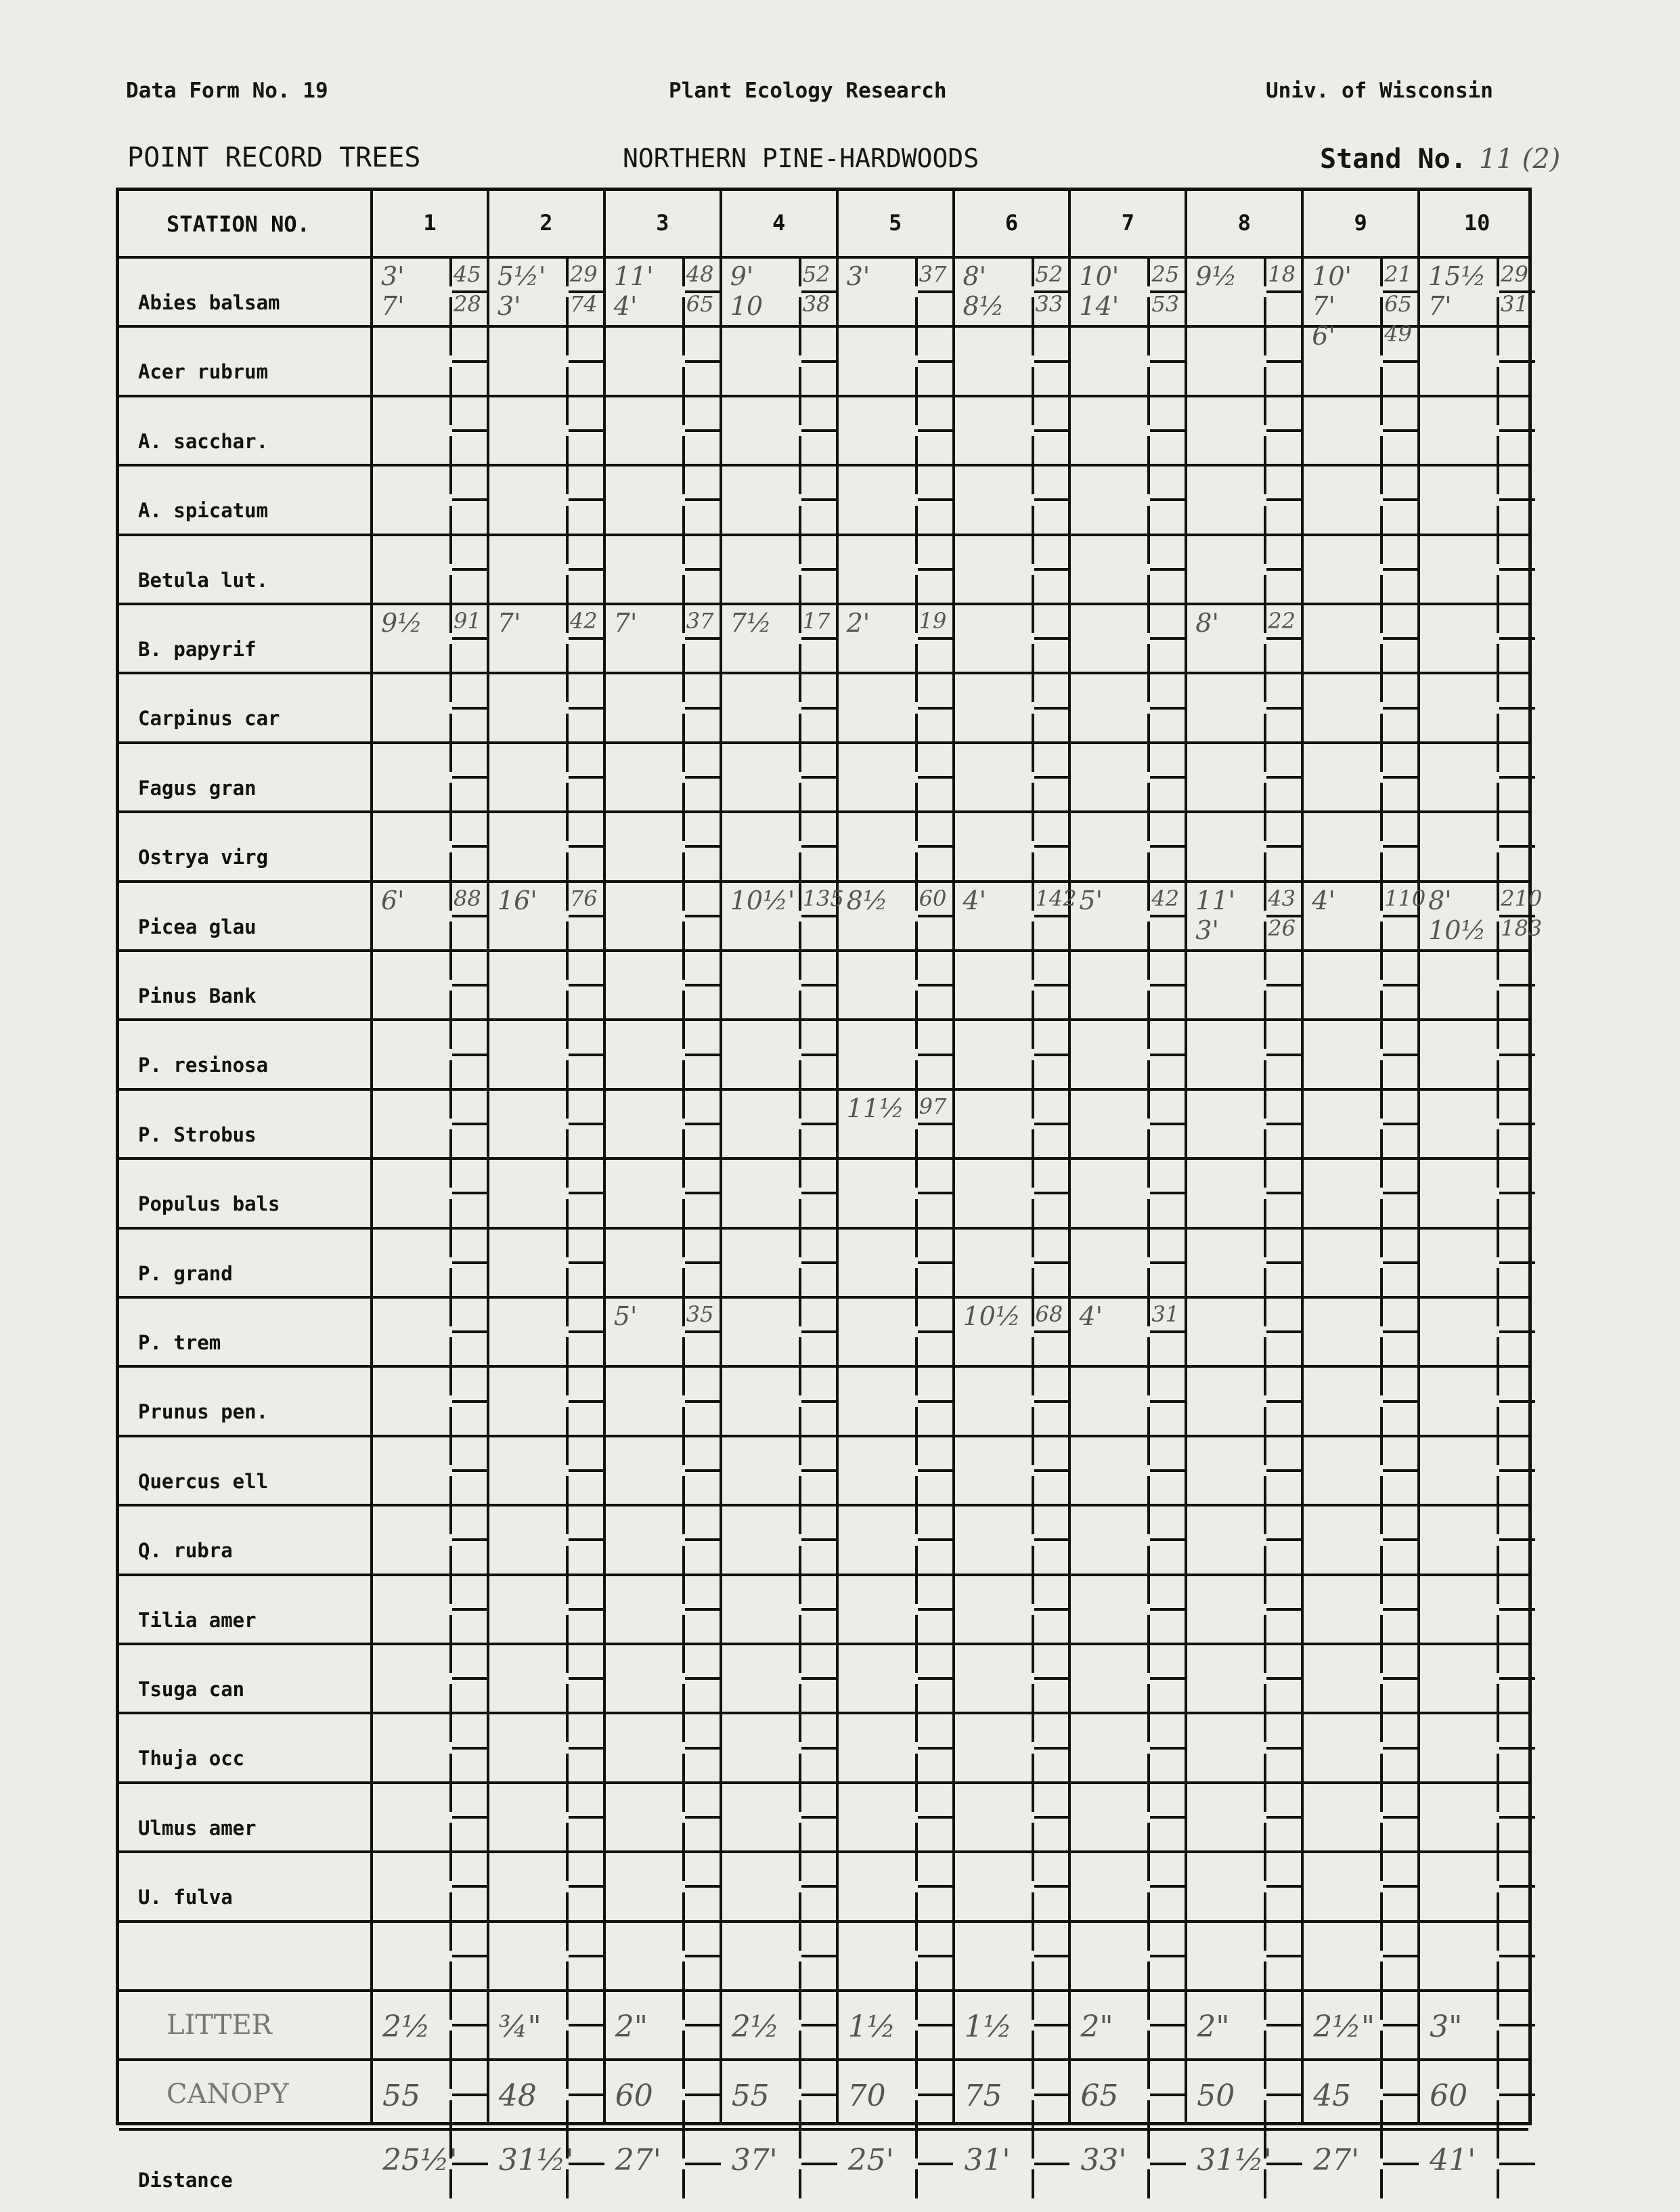 This screenshot has width=1680, height=2212. I want to click on litter-value: 1½, so click(872, 2027).